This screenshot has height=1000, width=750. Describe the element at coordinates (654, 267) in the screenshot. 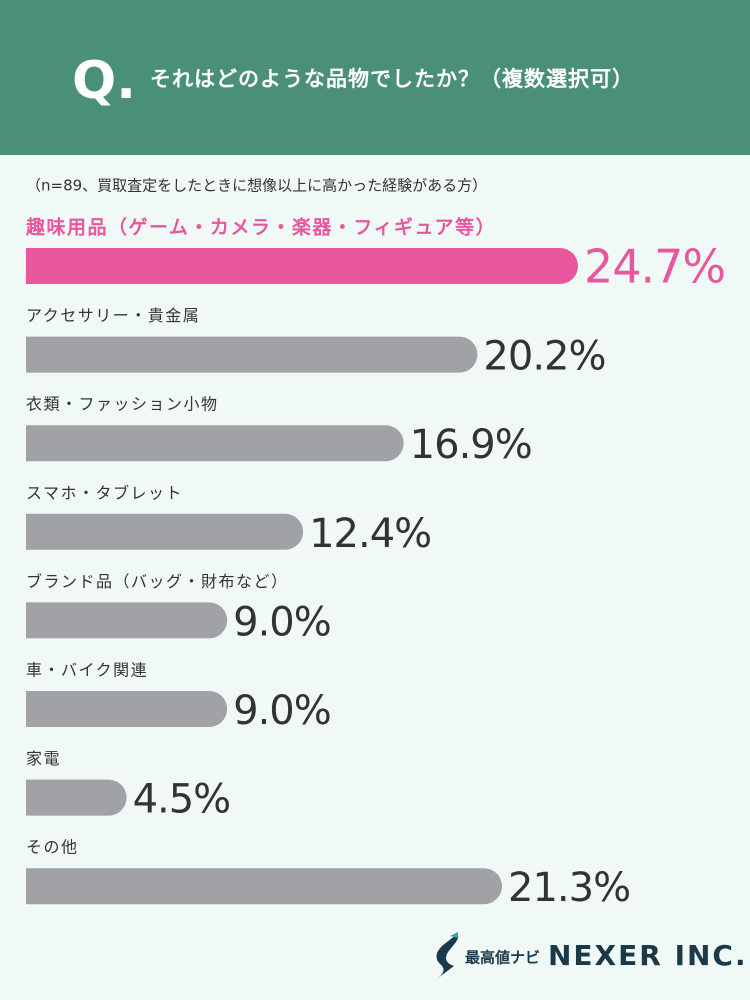

I see `value-label: 24.7%` at that location.